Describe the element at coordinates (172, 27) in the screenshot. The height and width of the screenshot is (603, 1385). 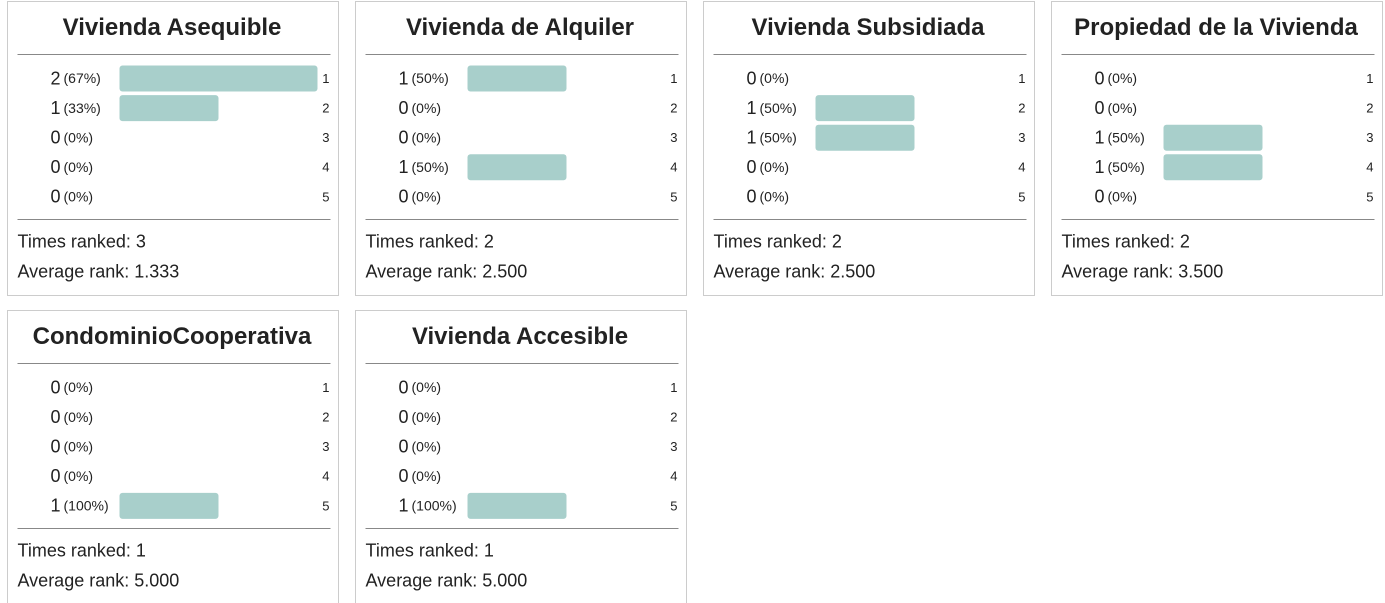
I see `panel-title: Vivienda Asequible` at that location.